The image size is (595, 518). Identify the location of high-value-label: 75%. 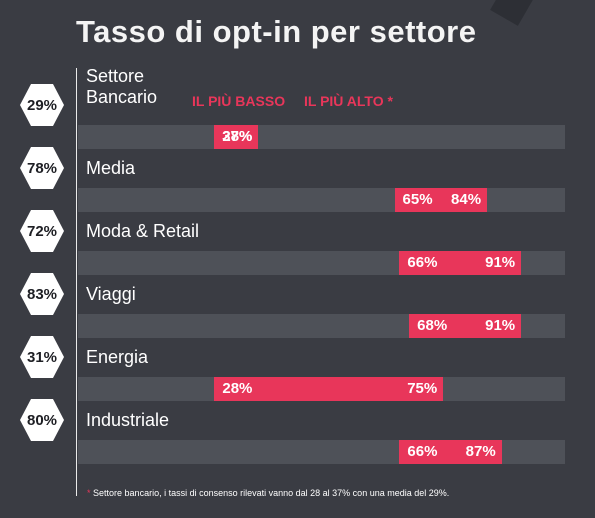
(422, 388).